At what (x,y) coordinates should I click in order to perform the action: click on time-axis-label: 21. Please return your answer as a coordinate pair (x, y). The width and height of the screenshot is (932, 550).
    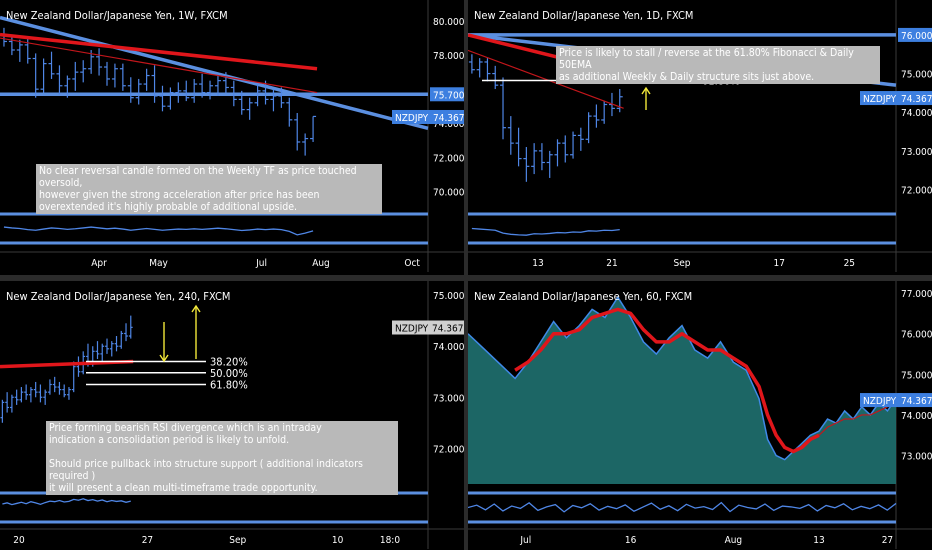
    Looking at the image, I should click on (611, 263).